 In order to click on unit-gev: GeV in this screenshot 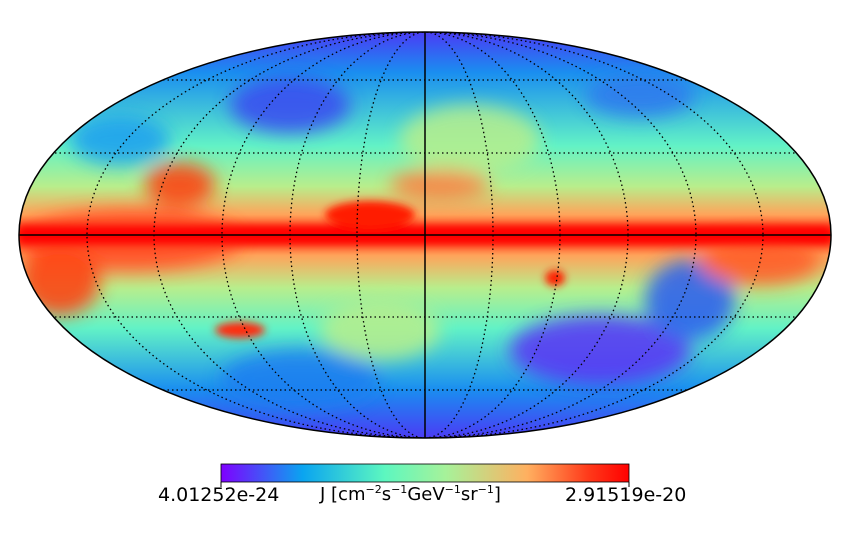, I will do `click(426, 494)`.